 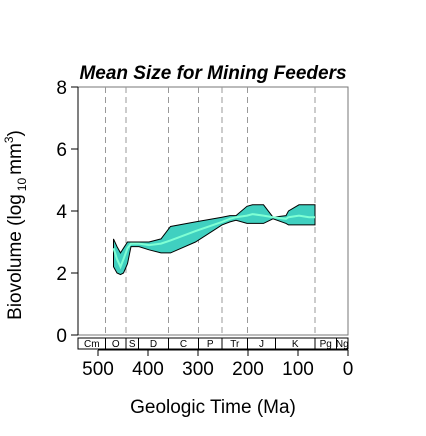 I want to click on y-axis-label-main: Biovolume (log, so click(x=15, y=257).